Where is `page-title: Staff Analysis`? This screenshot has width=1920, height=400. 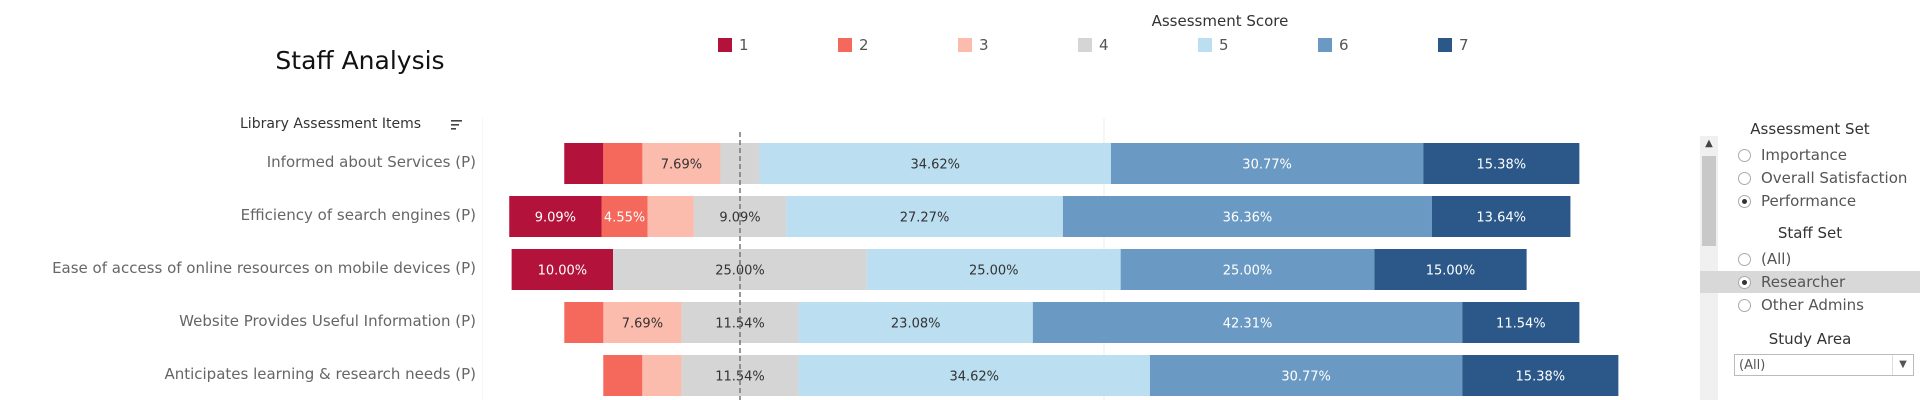
page-title: Staff Analysis is located at coordinates (360, 60).